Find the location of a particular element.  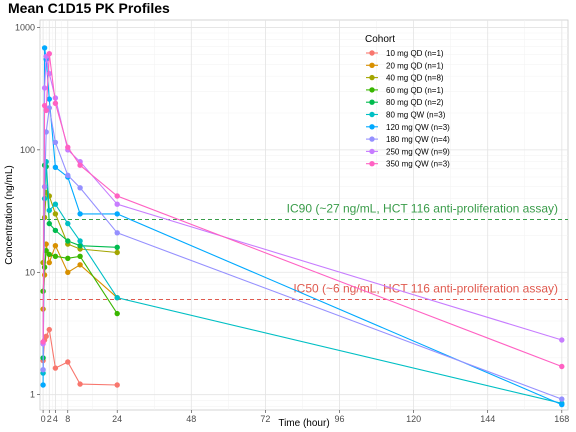

x-tick-label: 2 is located at coordinates (49, 419).